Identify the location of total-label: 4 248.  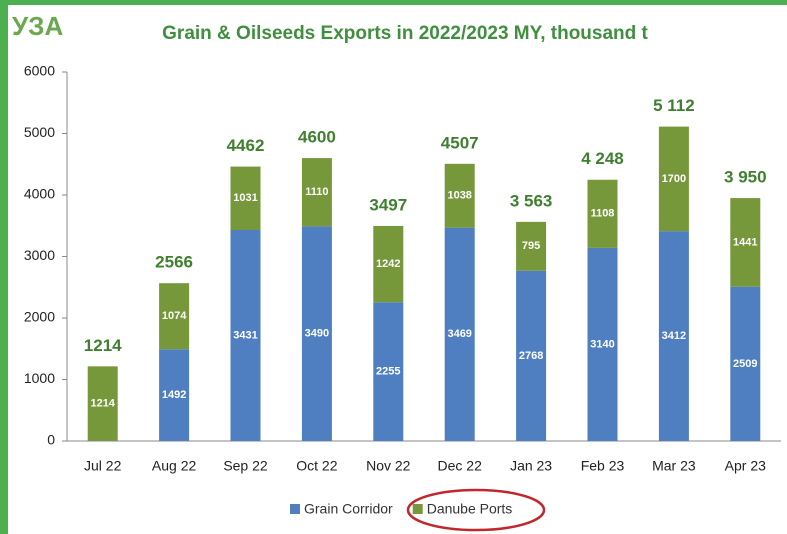
(602, 158).